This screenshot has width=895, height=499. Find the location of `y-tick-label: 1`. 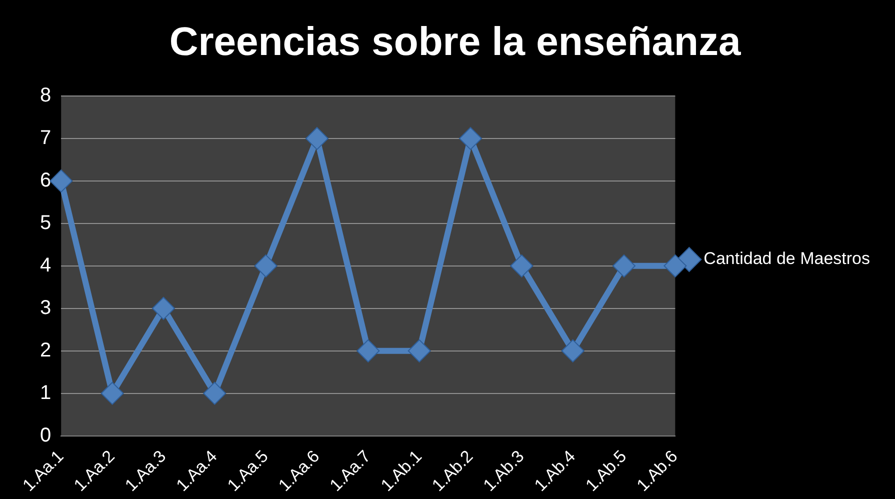

y-tick-label: 1 is located at coordinates (46, 393).